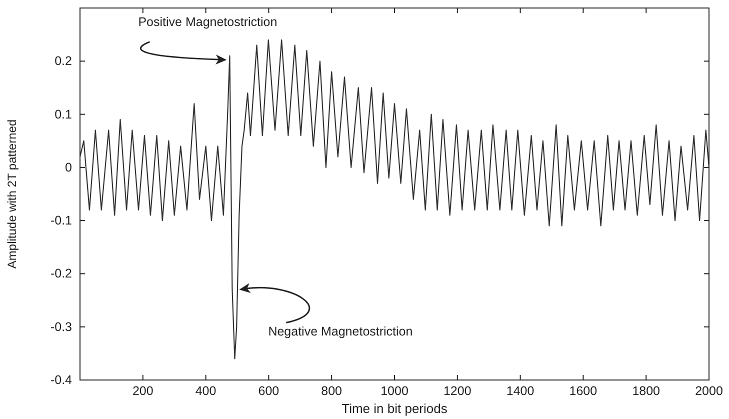 This screenshot has width=729, height=419. Describe the element at coordinates (709, 391) in the screenshot. I see `x-tick-label: 2000` at that location.